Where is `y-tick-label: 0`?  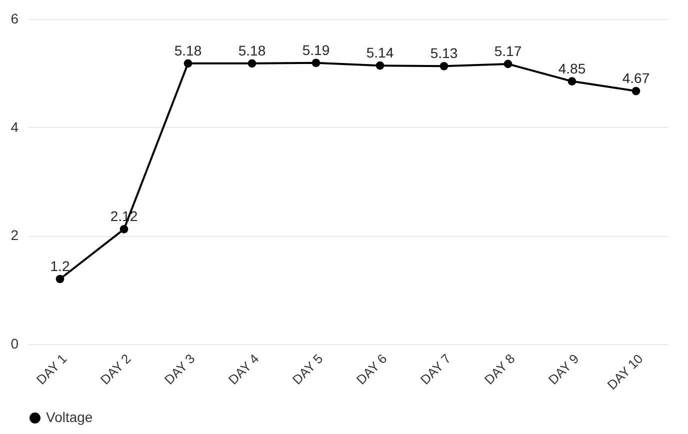 y-tick-label: 0 is located at coordinates (14, 344).